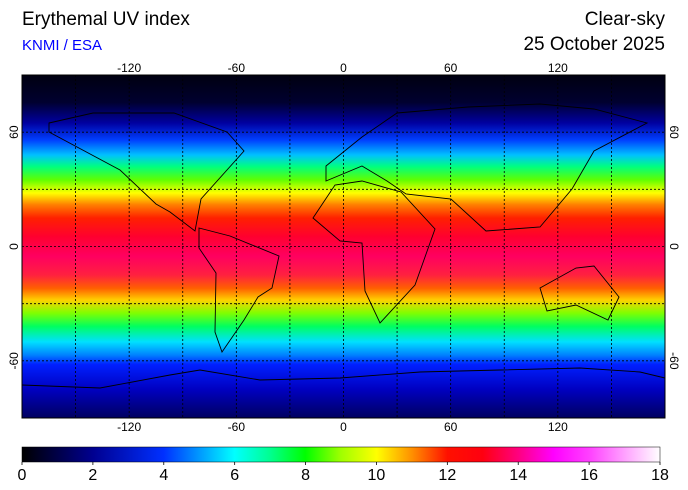 Image resolution: width=688 pixels, height=490 pixels. What do you see at coordinates (106, 19) in the screenshot?
I see `title: Erythemal UV index` at bounding box center [106, 19].